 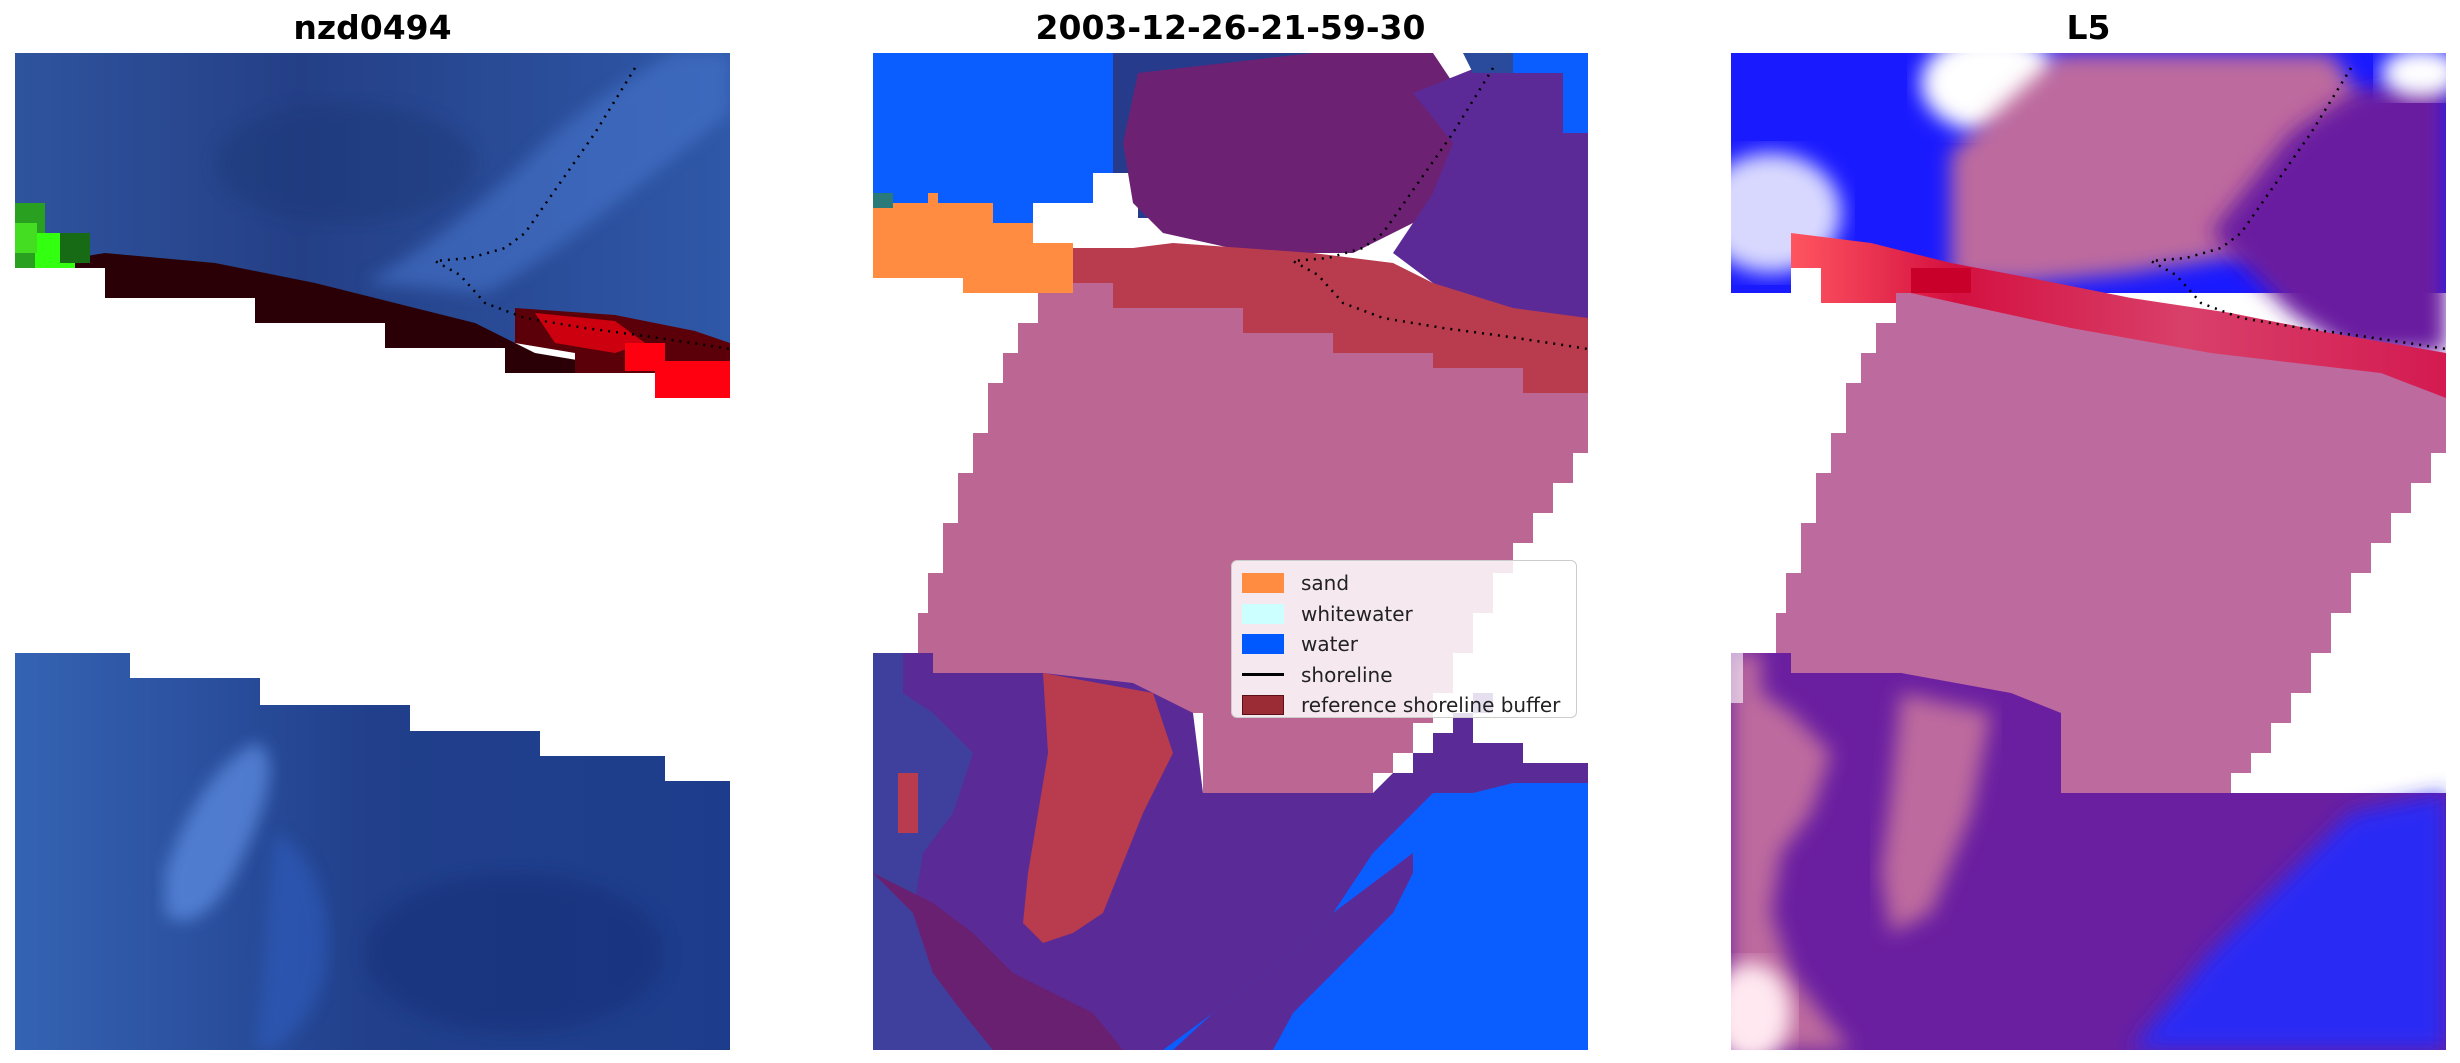 I want to click on legend-item-shoreline: shoreline, so click(x=1404, y=675).